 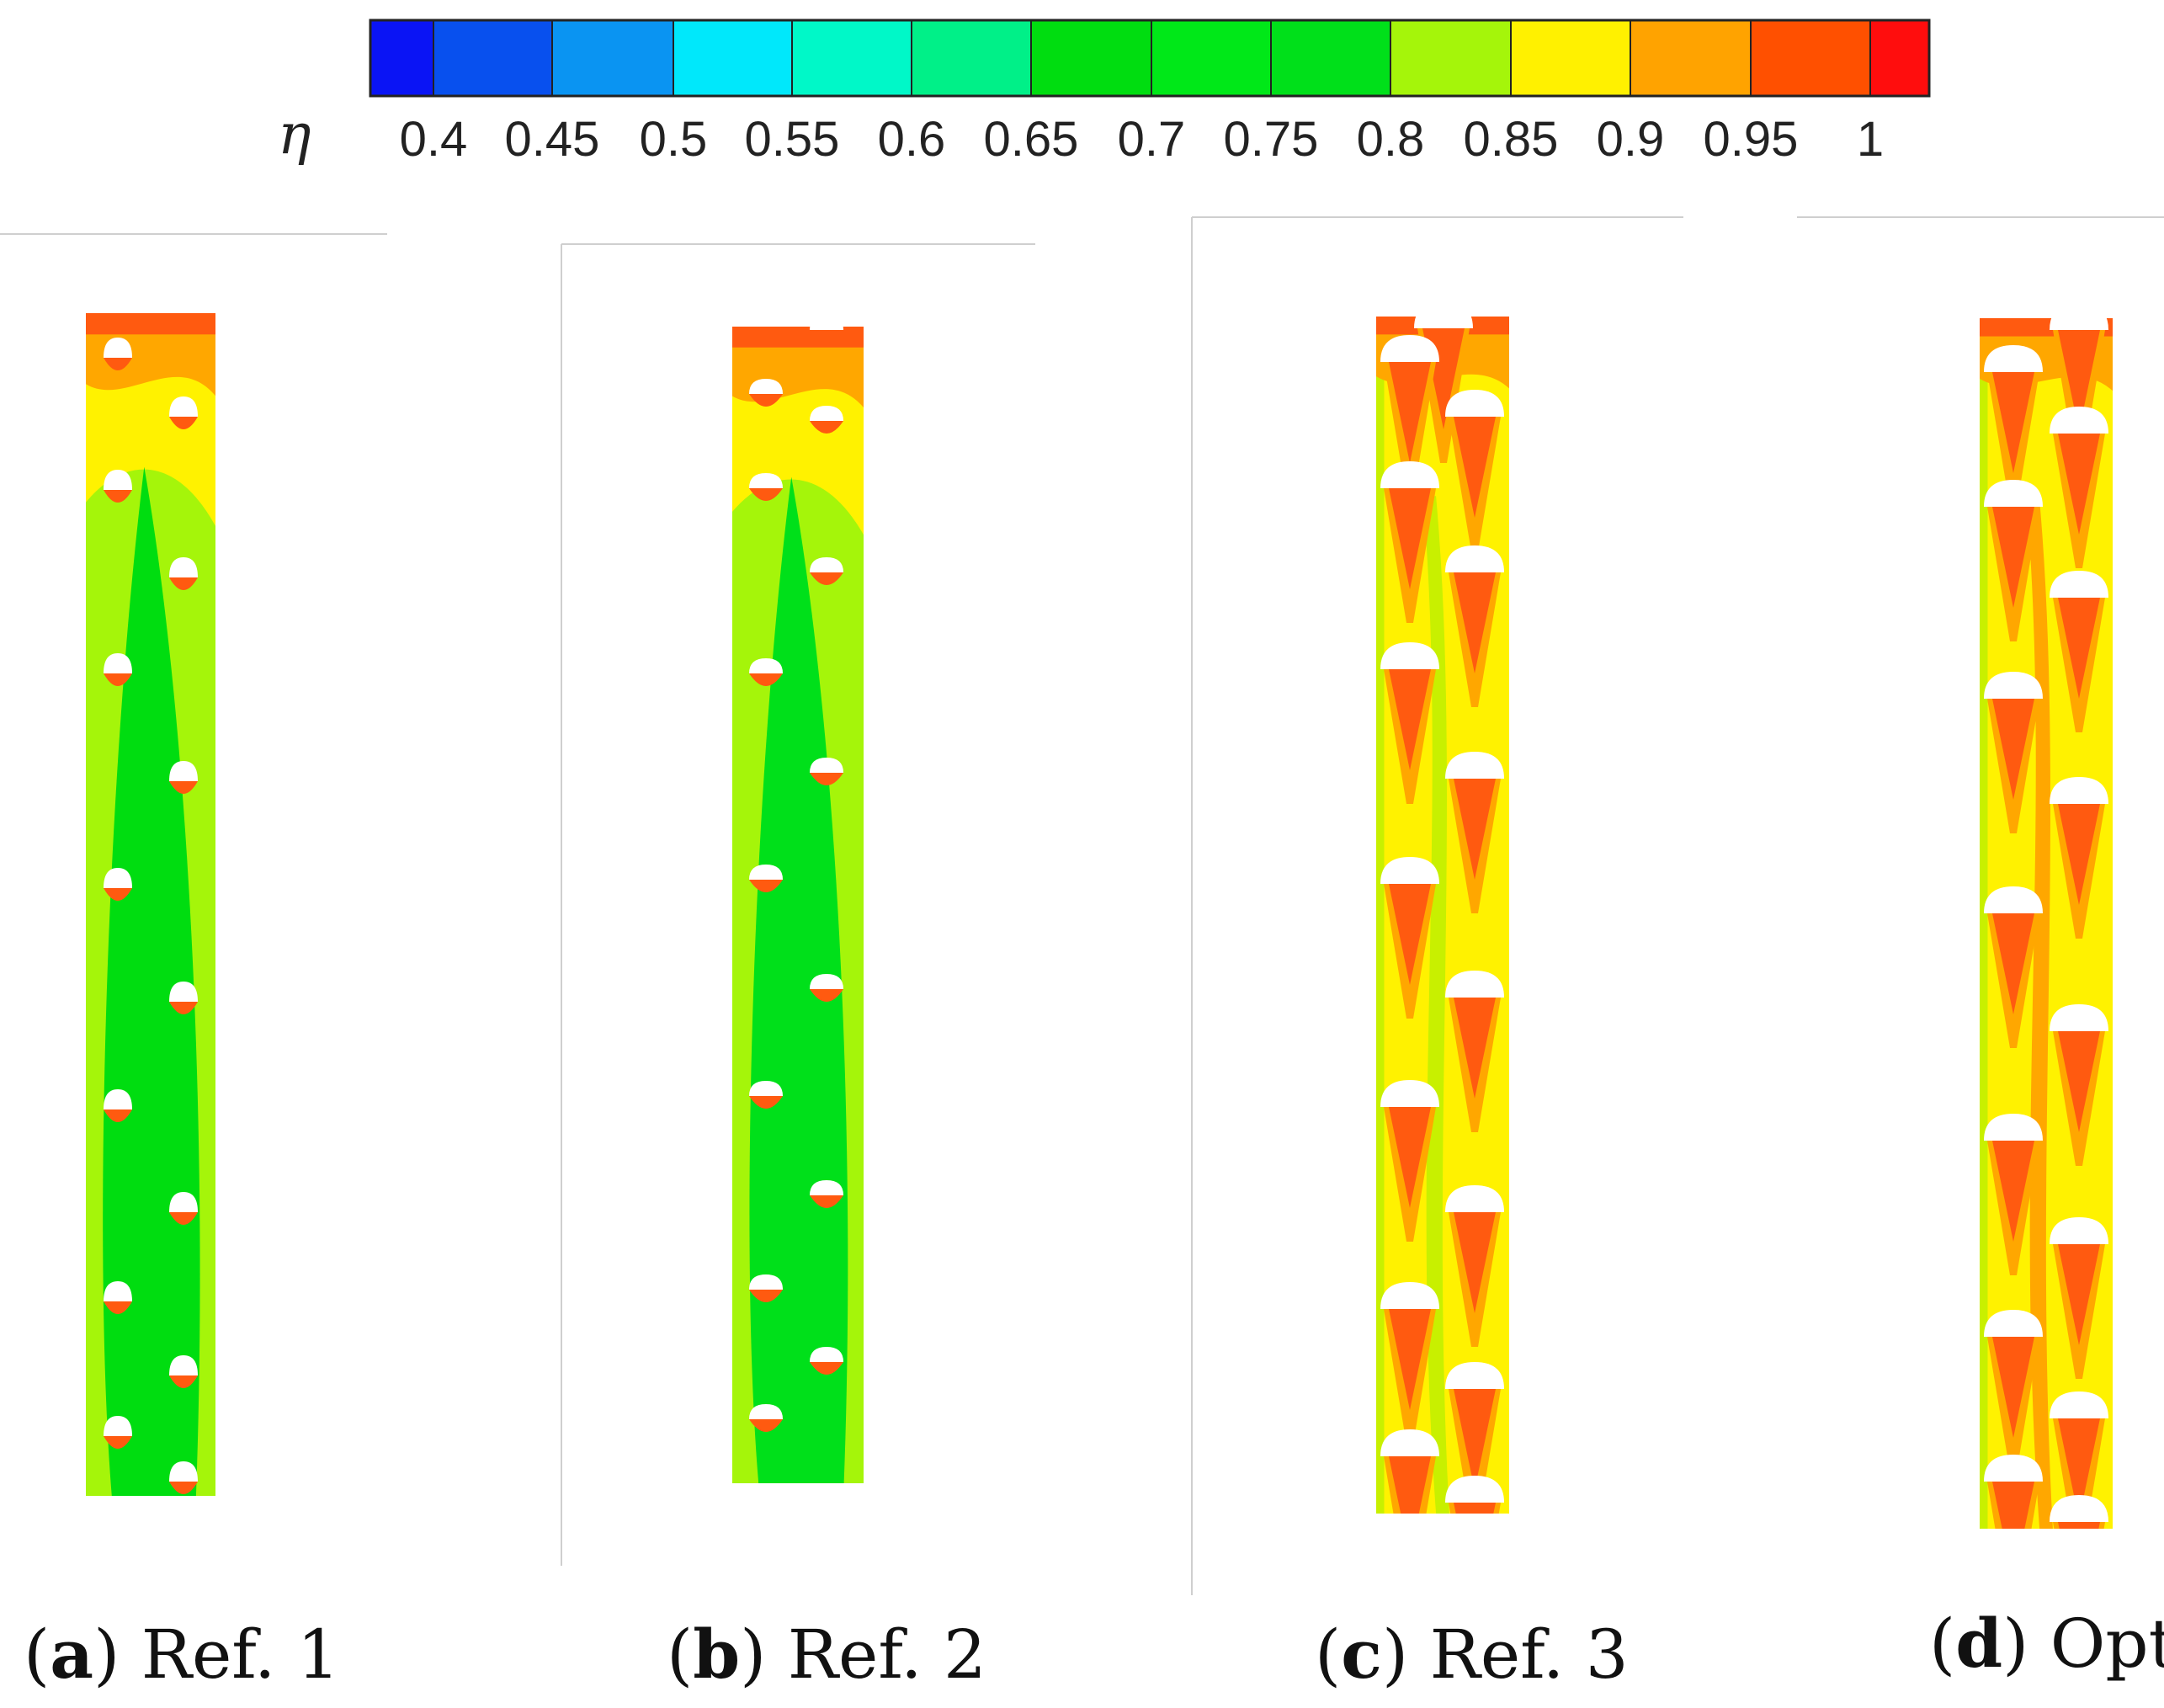 What do you see at coordinates (2107, 1643) in the screenshot?
I see `caption-d-name: Opt` at bounding box center [2107, 1643].